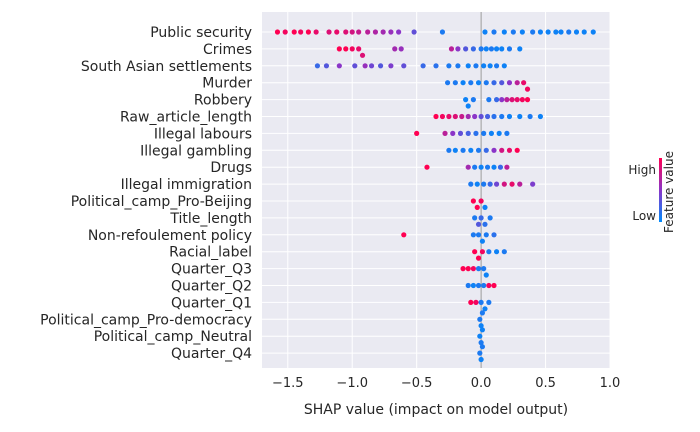  I want to click on feature-label: Illegal immigration, so click(186, 185).